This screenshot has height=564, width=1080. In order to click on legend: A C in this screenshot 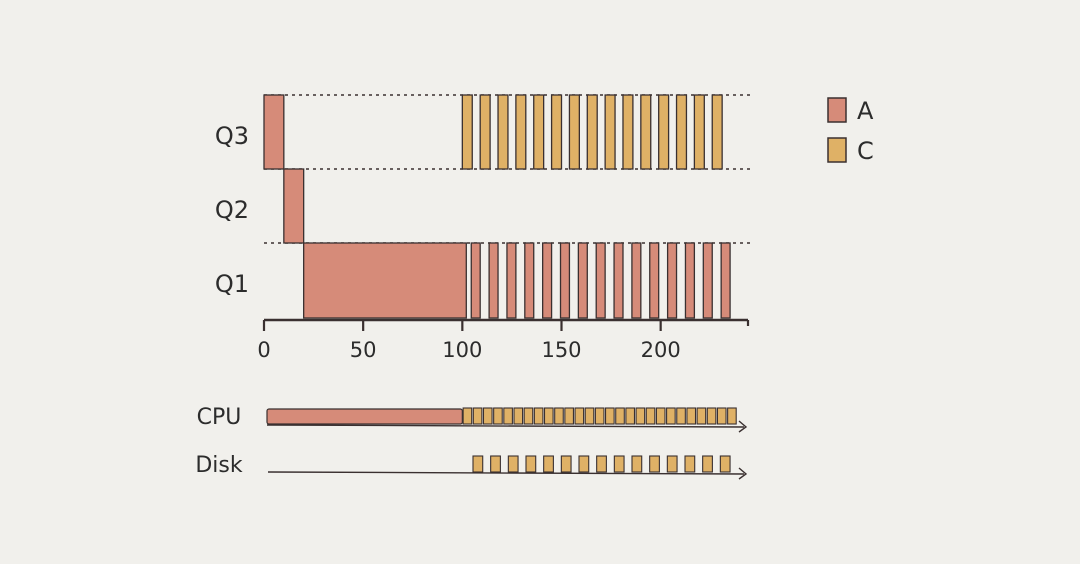, I will do `click(850, 131)`.